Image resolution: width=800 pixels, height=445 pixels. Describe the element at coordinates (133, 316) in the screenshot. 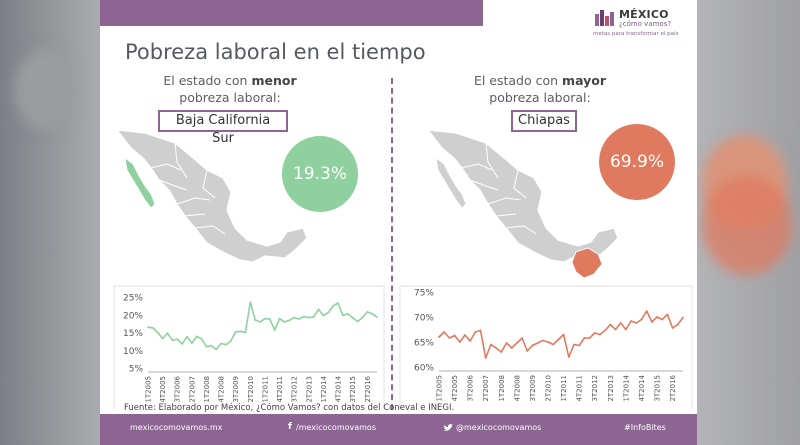

I see `y-tick-label: 20%` at that location.